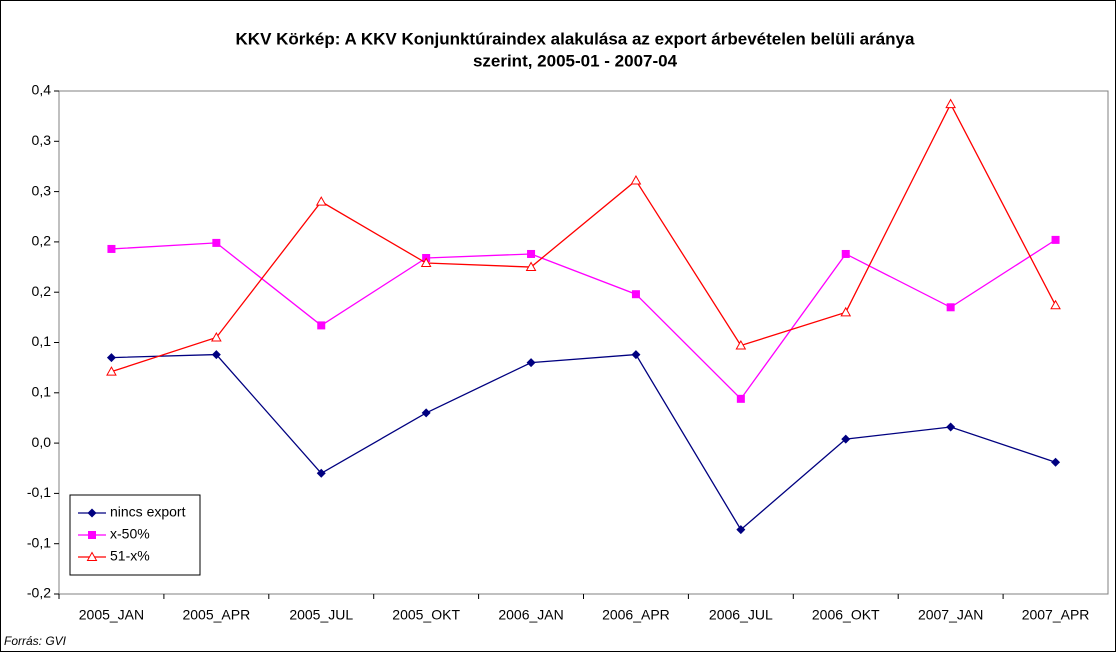 The height and width of the screenshot is (652, 1116). Describe the element at coordinates (321, 615) in the screenshot. I see `x-tick-label: 2005_JUL` at that location.